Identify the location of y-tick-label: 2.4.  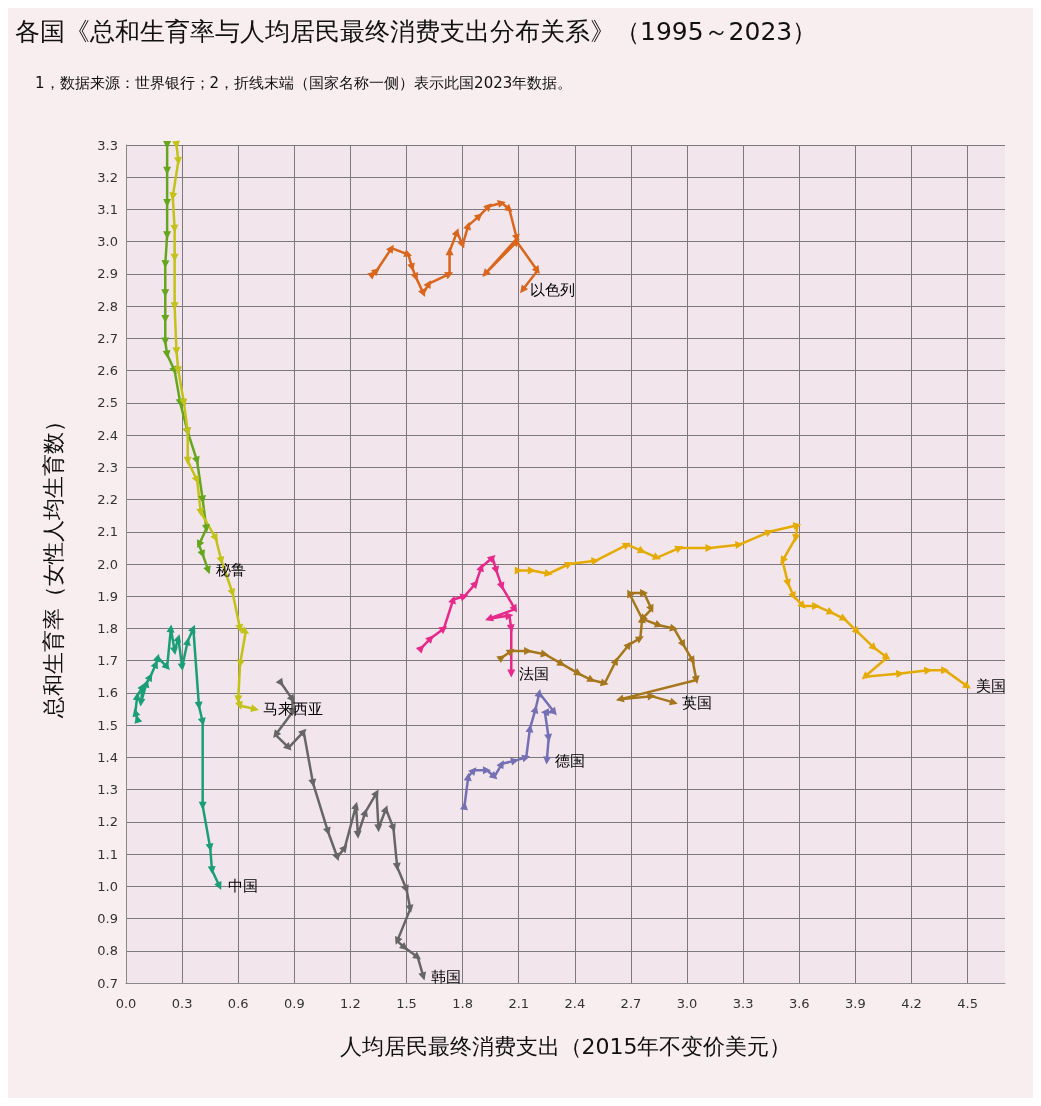
(107, 435).